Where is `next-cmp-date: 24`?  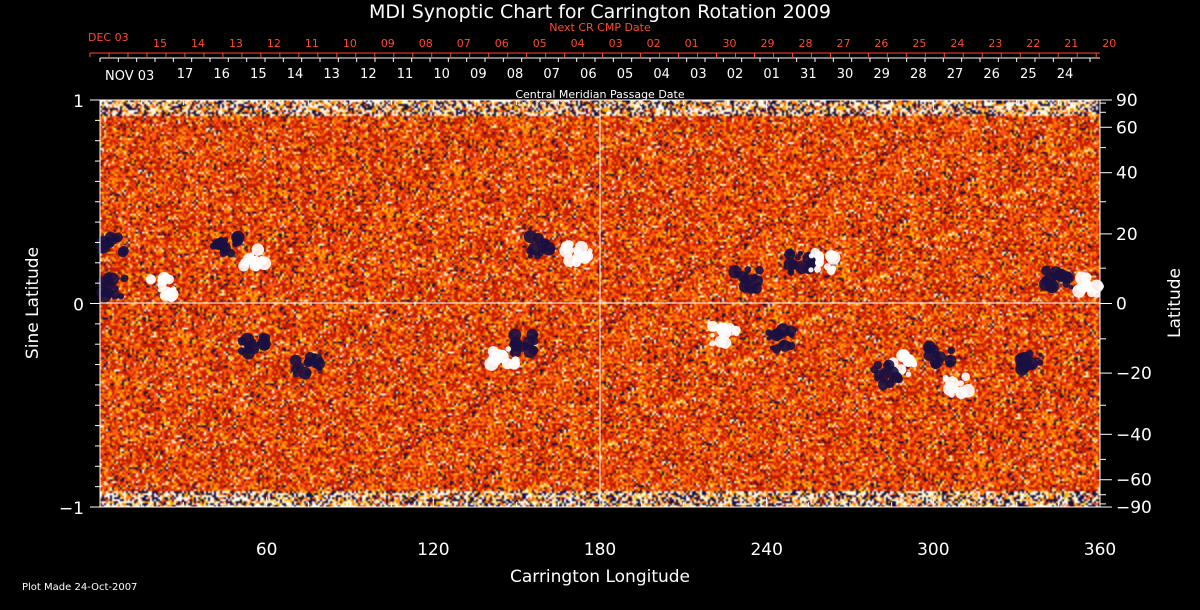
next-cmp-date: 24 is located at coordinates (957, 43).